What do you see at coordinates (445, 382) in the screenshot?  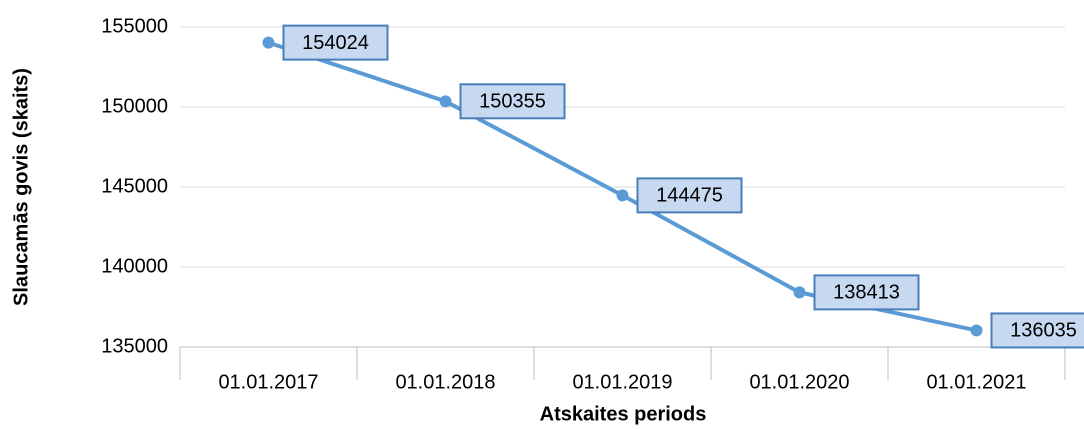 I see `x-tick-label: 01.01.2018` at bounding box center [445, 382].